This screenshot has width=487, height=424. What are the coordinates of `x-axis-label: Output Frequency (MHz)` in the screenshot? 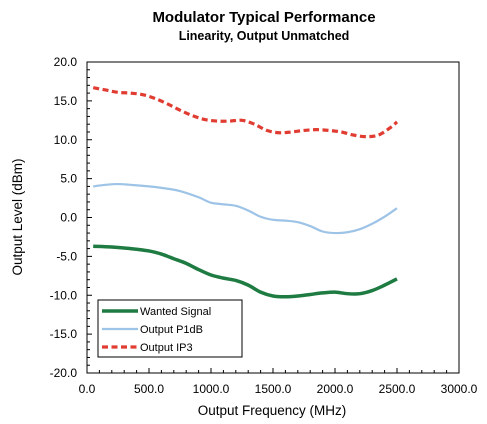 It's located at (272, 410).